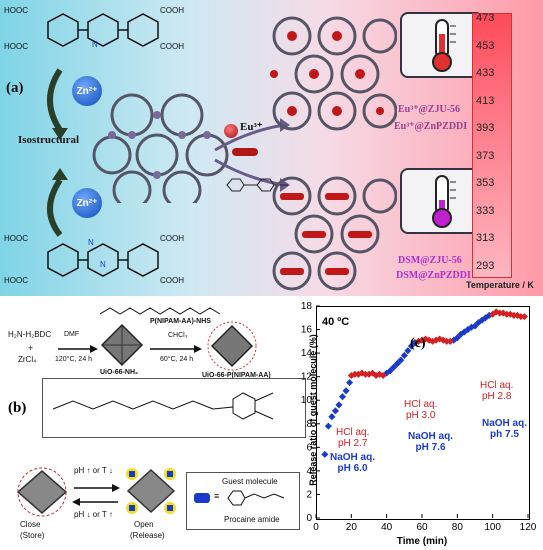 Image resolution: width=543 pixels, height=550 pixels. Describe the element at coordinates (95, 44) in the screenshot. I see `ligand-top-n: N` at that location.